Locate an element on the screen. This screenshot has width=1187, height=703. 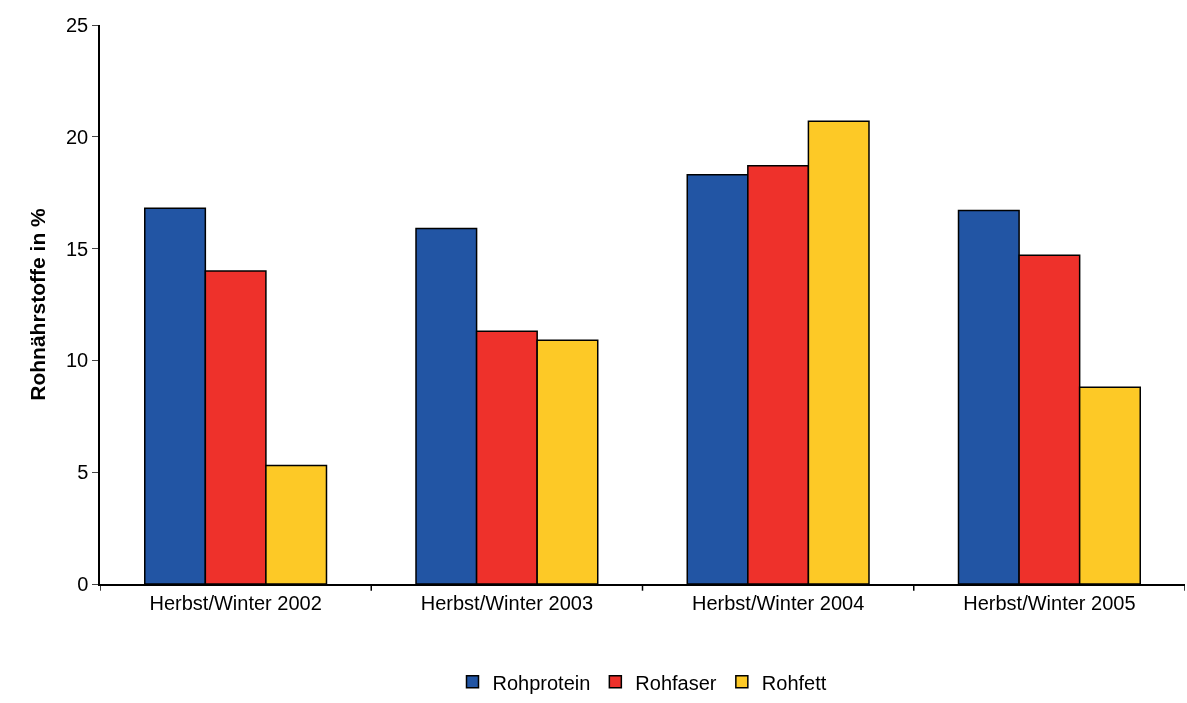
y-tick-label: 0 is located at coordinates (83, 584).